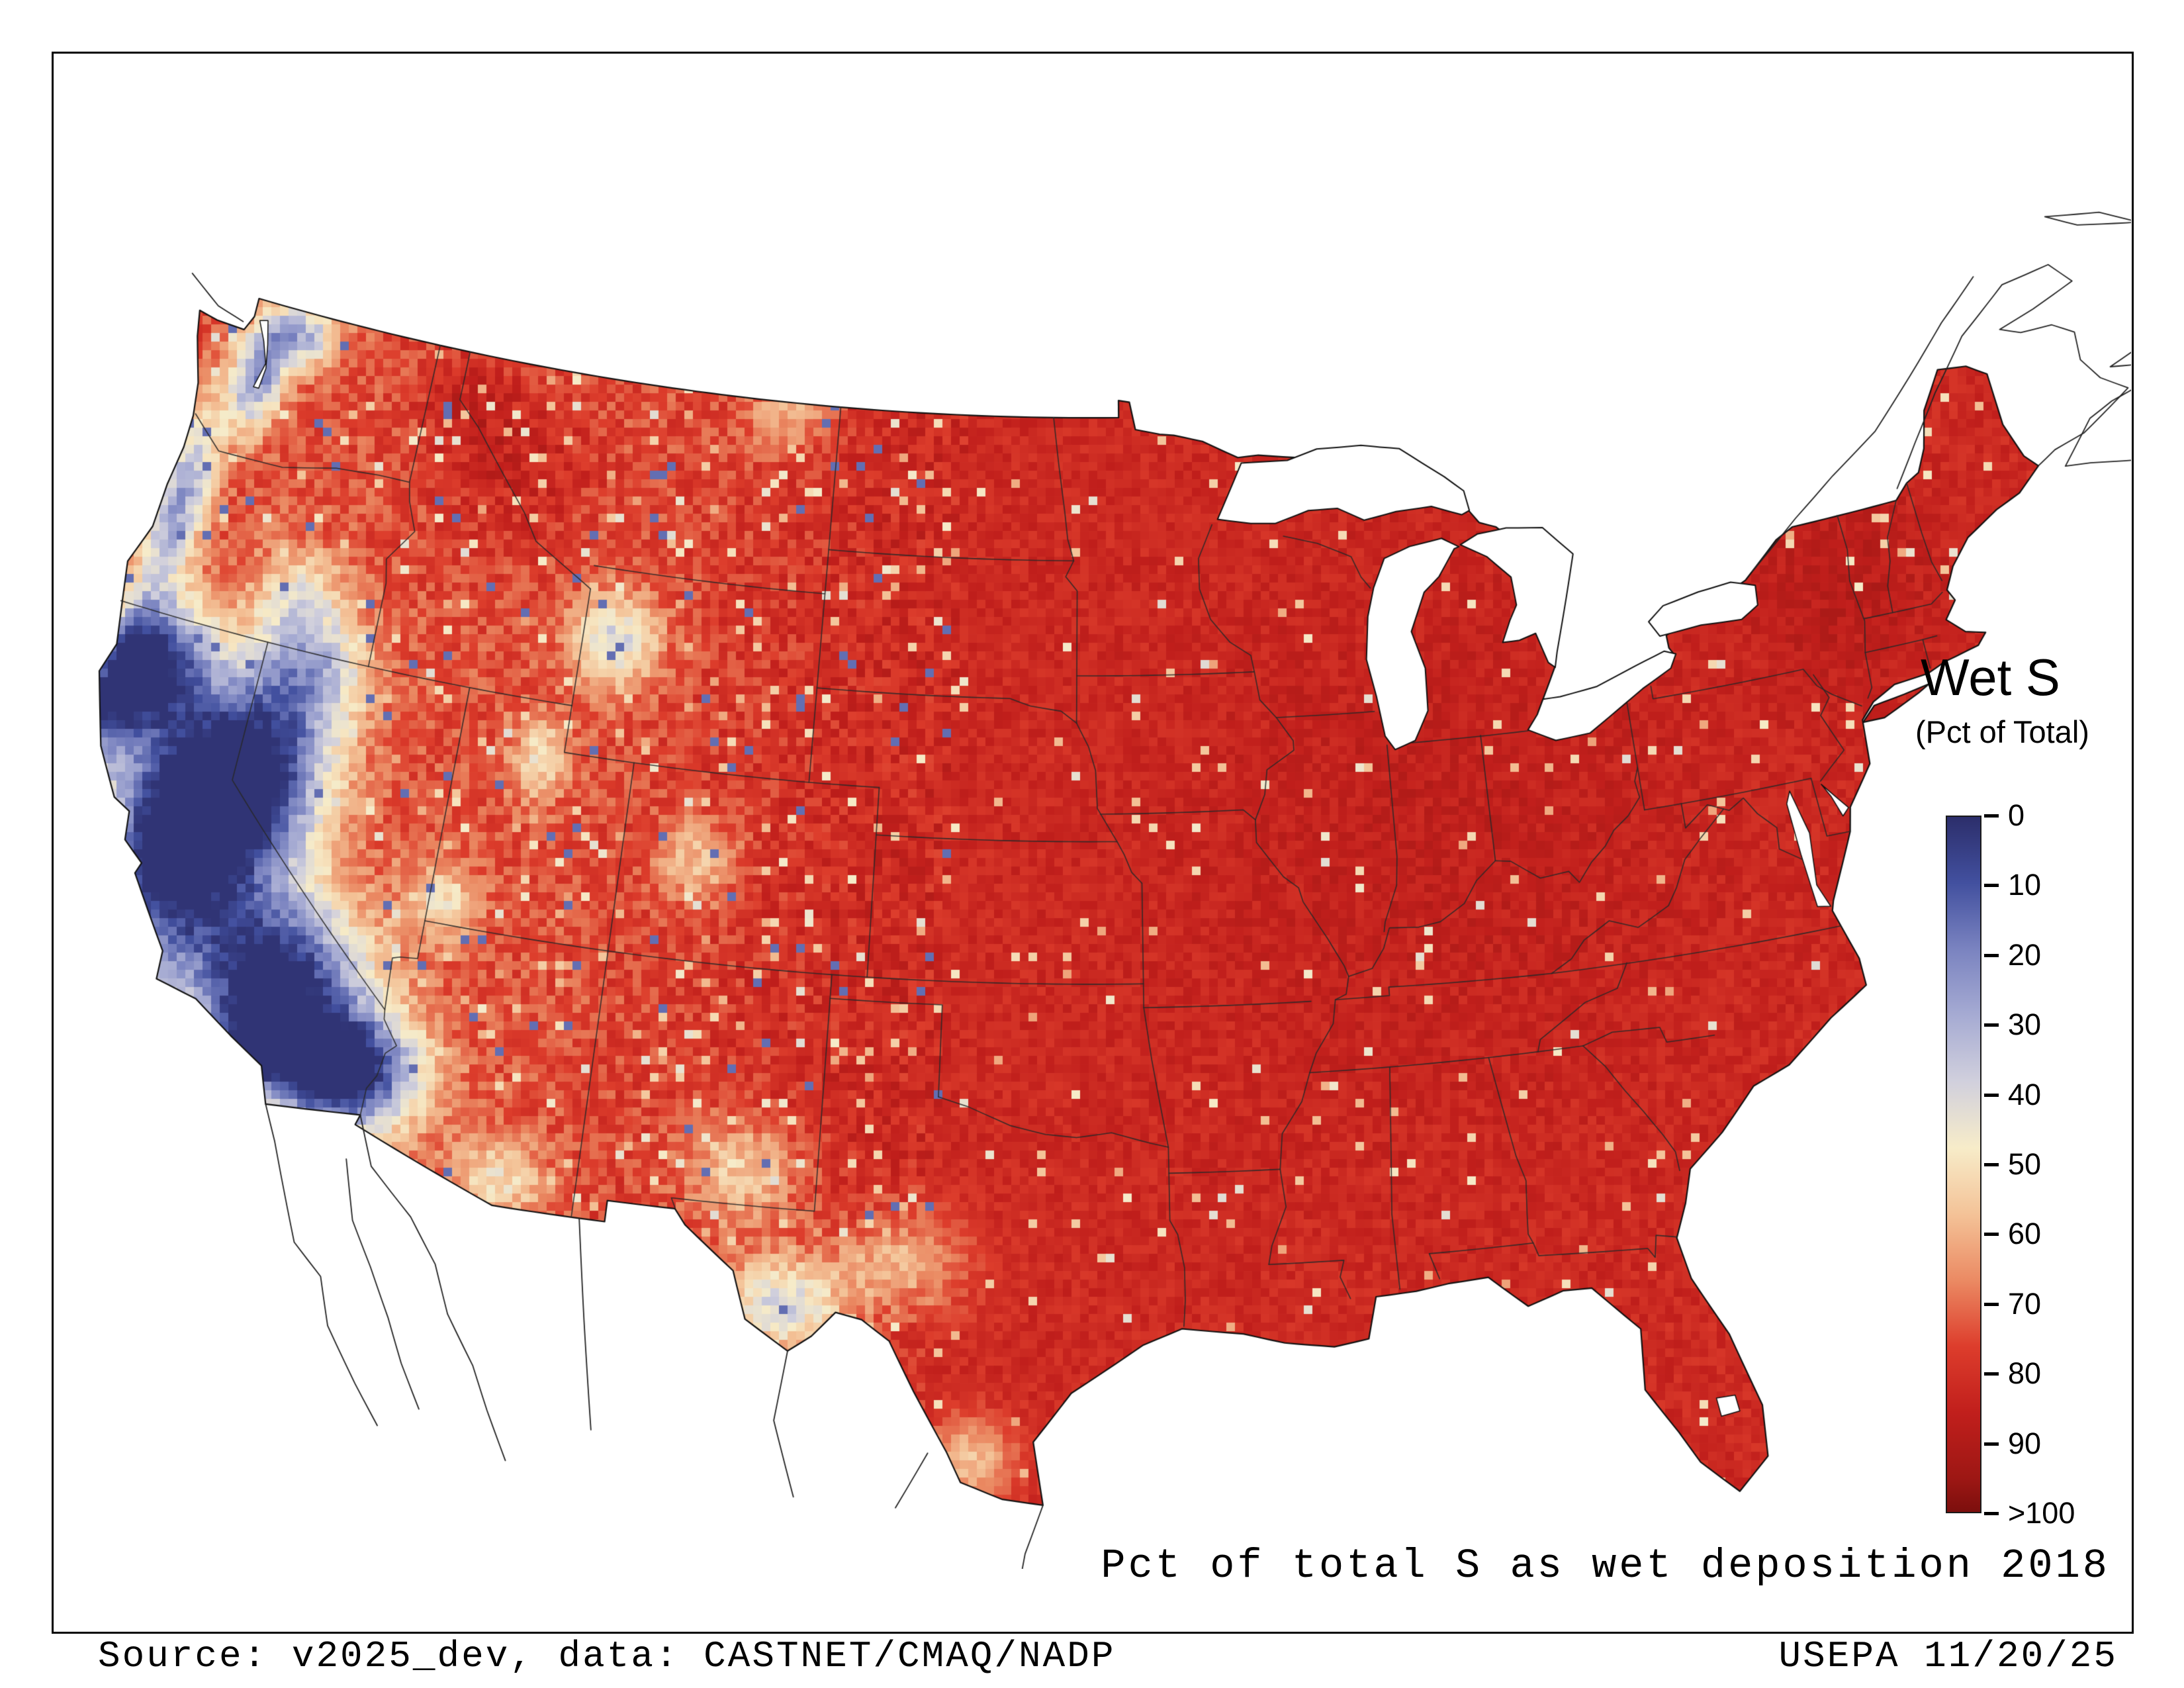 The image size is (2184, 1688). Describe the element at coordinates (2025, 1164) in the screenshot. I see `colorbar-tick-label: 50` at that location.